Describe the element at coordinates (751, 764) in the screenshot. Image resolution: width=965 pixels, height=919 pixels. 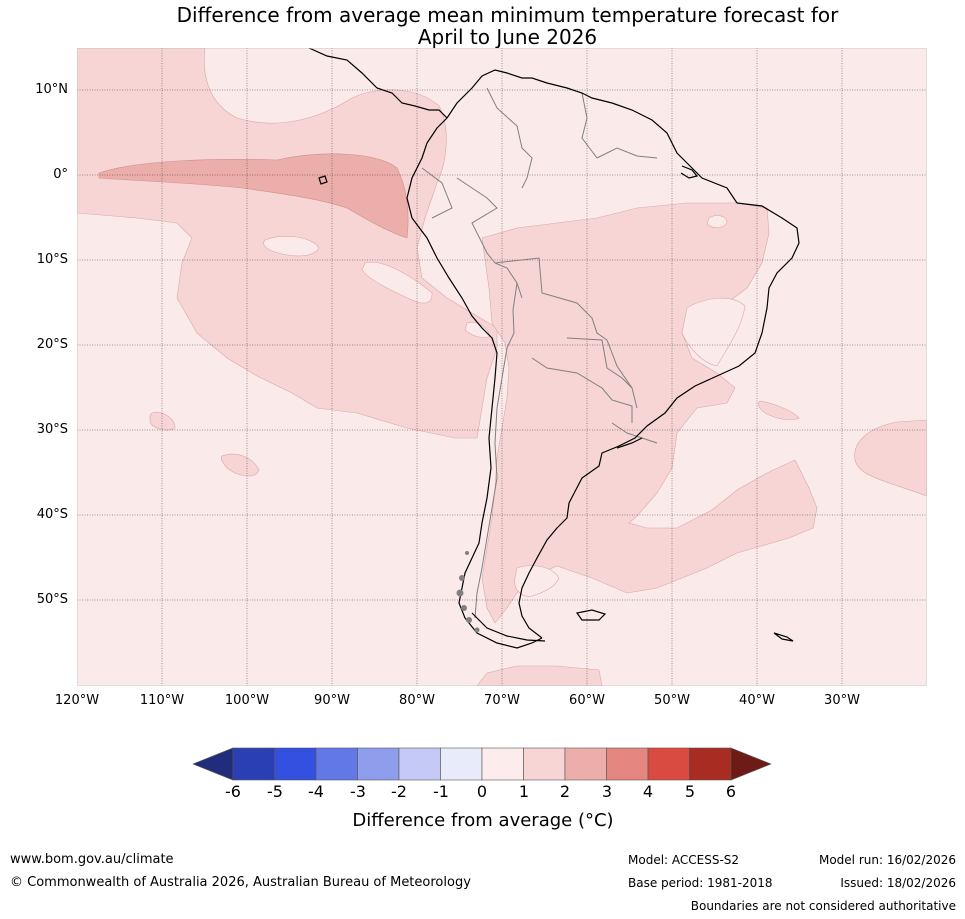
I see `colorbar-extend-high` at that location.